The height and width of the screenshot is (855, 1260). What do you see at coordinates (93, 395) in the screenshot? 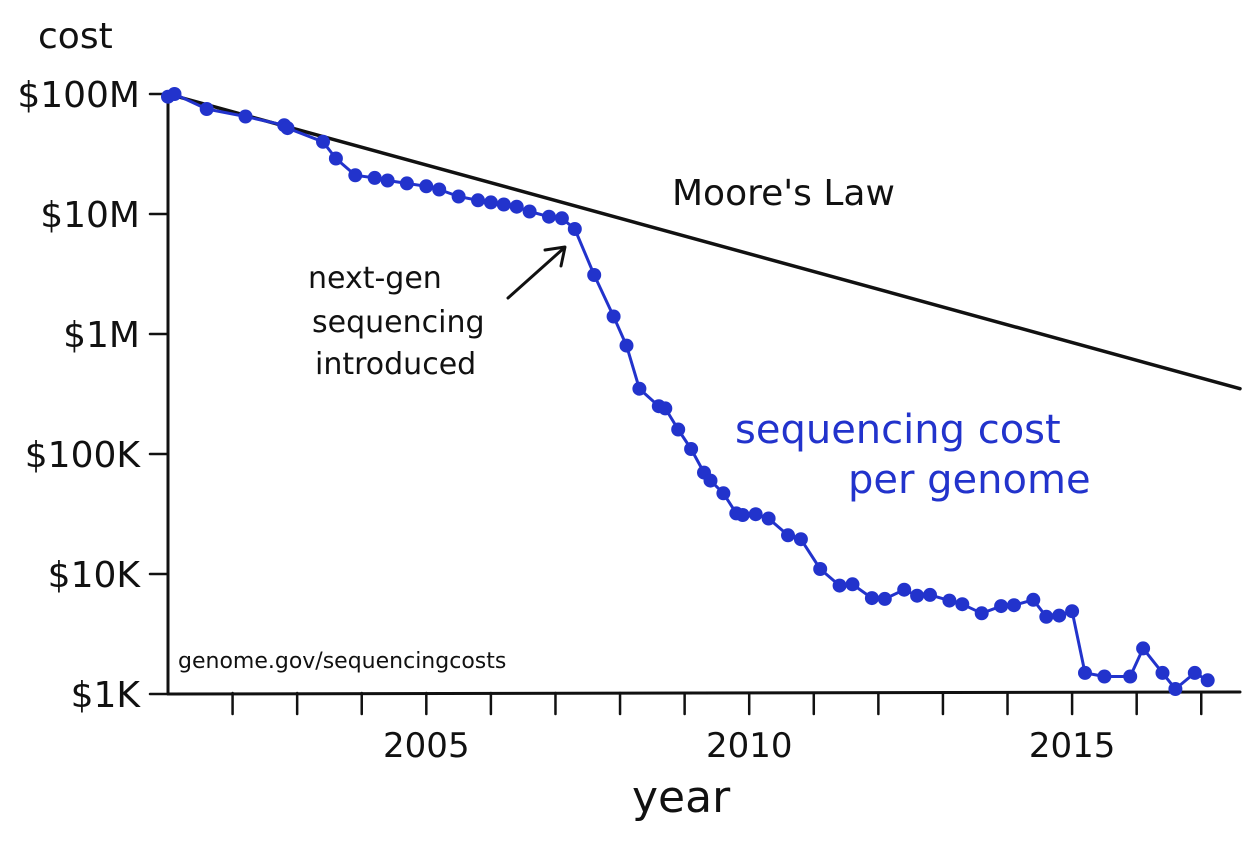
I see `y-axis-ticks: $100M $10M $1M $100K $10K $1K` at bounding box center [93, 395].